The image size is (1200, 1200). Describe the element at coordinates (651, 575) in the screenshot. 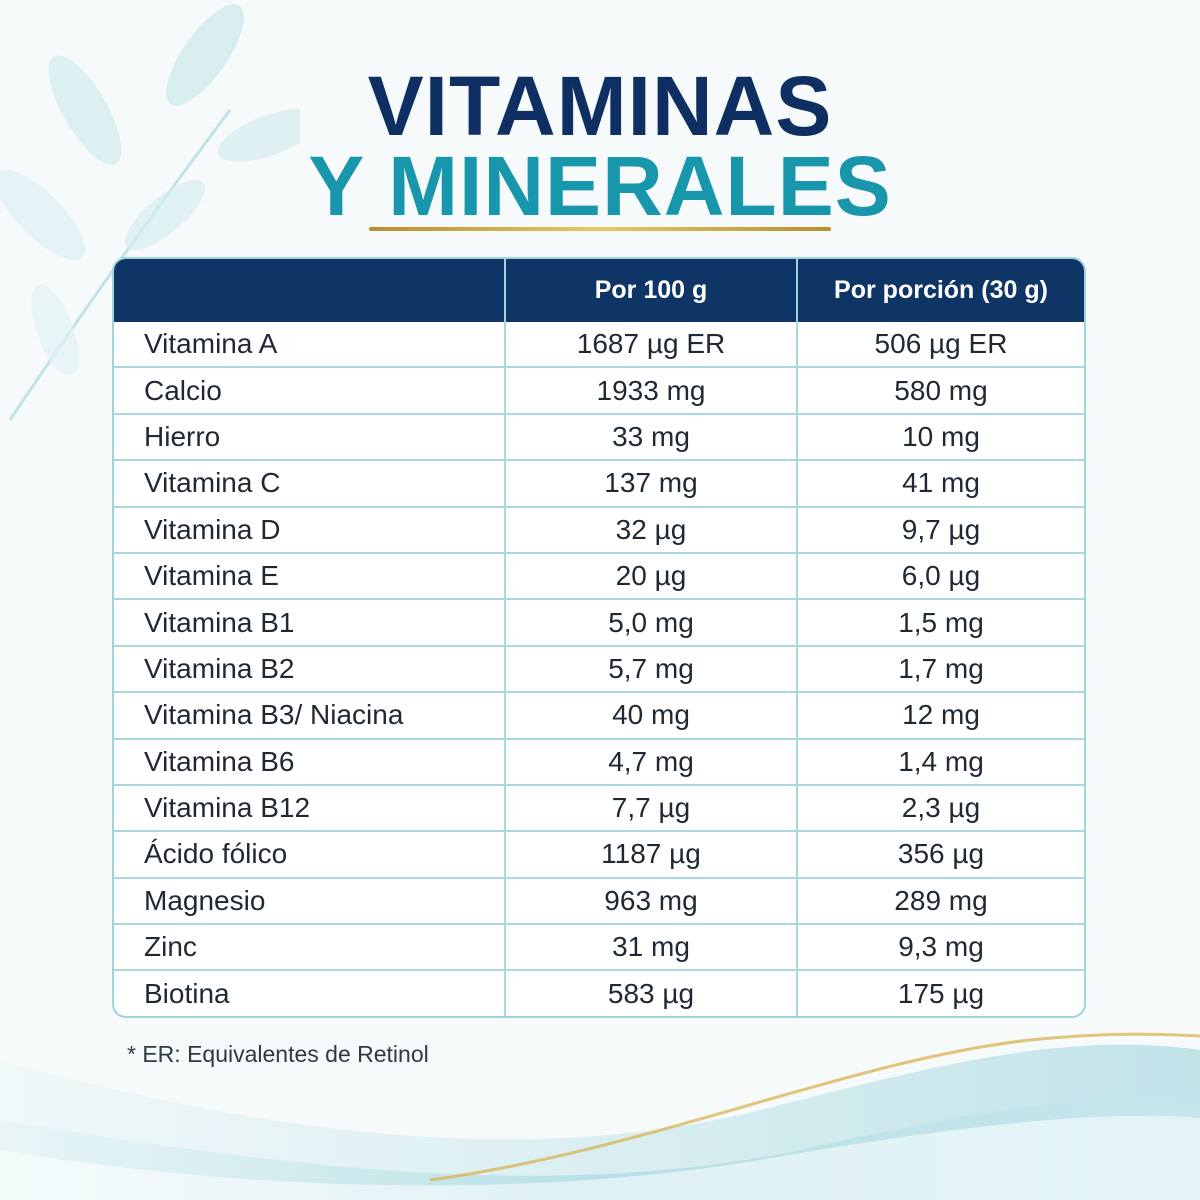

I see `value-per-100g: 20 µg` at that location.